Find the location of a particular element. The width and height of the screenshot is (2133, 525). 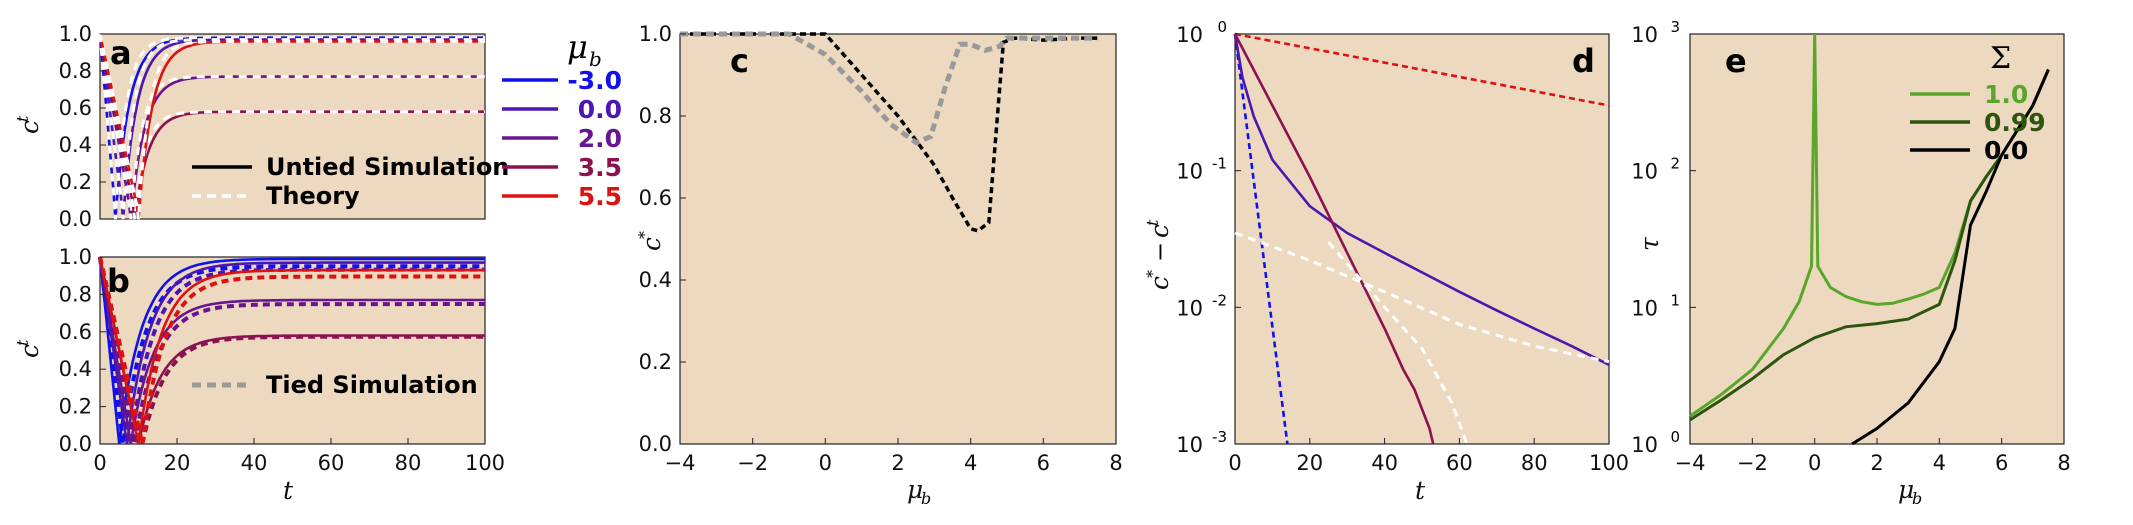

series-d-3.5 is located at coordinates (1334, 239).